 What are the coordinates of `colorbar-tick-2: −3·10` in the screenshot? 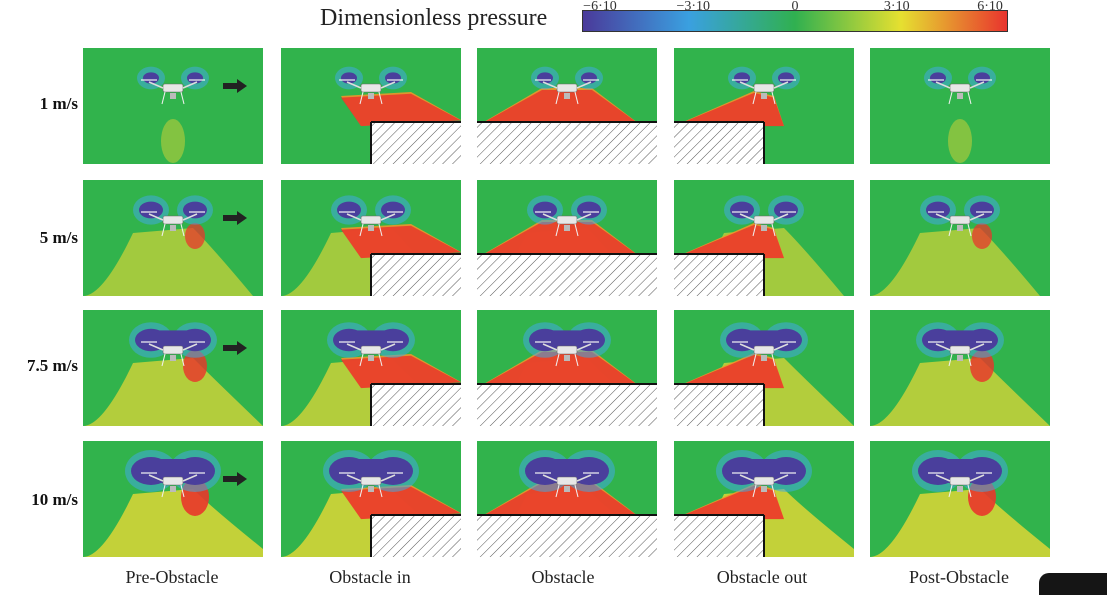 It's located at (693, 7).